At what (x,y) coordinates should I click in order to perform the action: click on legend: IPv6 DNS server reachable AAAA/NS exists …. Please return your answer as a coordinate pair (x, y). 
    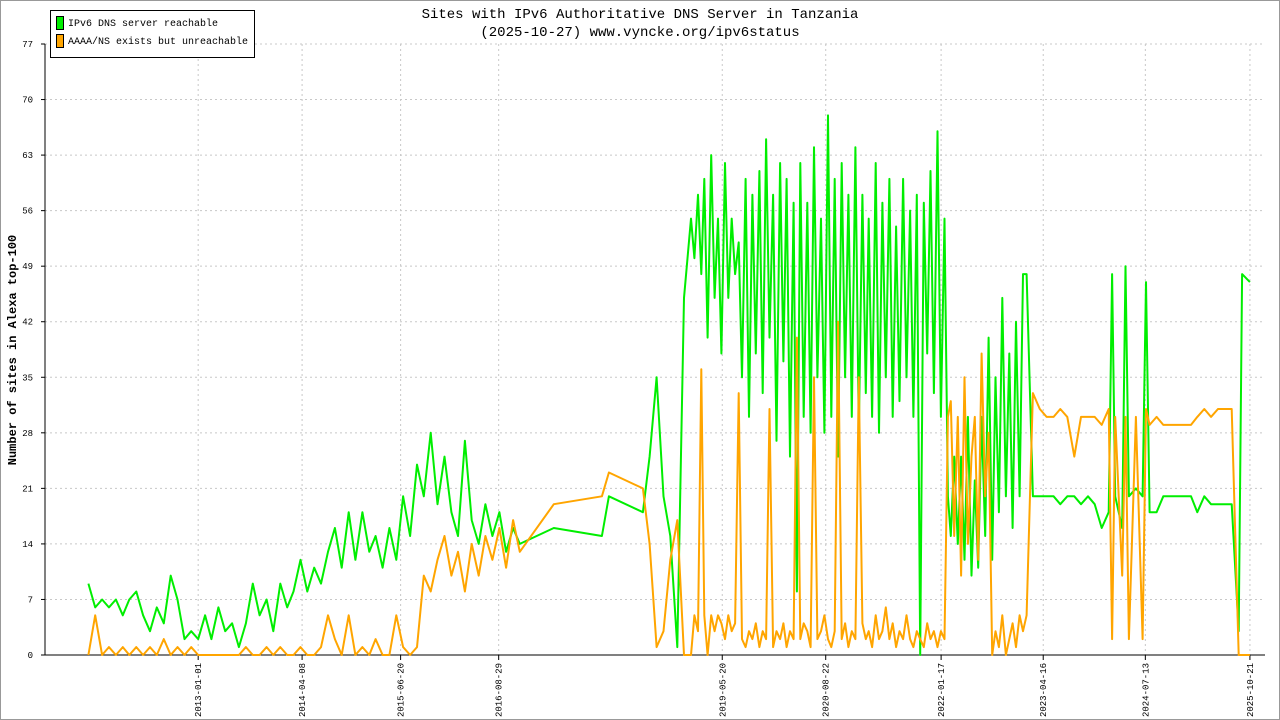
    Looking at the image, I should click on (152, 34).